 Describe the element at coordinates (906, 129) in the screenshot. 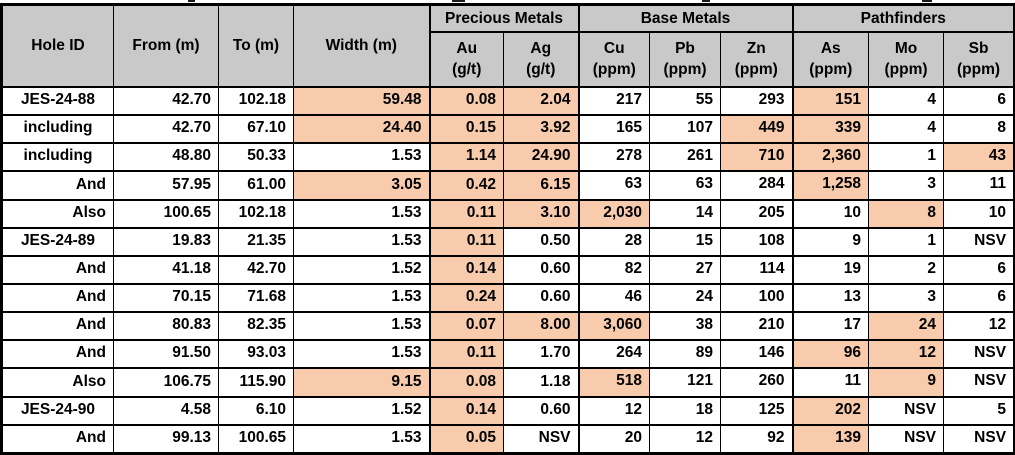

I see `cell-mo: 4` at that location.